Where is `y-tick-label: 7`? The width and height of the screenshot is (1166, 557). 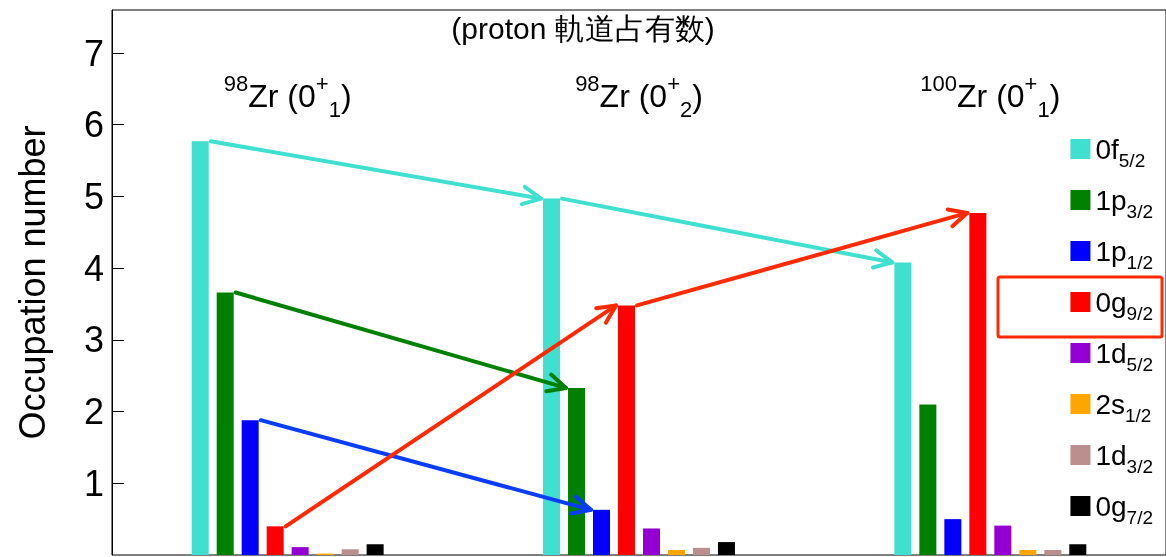
y-tick-label: 7 is located at coordinates (93, 53).